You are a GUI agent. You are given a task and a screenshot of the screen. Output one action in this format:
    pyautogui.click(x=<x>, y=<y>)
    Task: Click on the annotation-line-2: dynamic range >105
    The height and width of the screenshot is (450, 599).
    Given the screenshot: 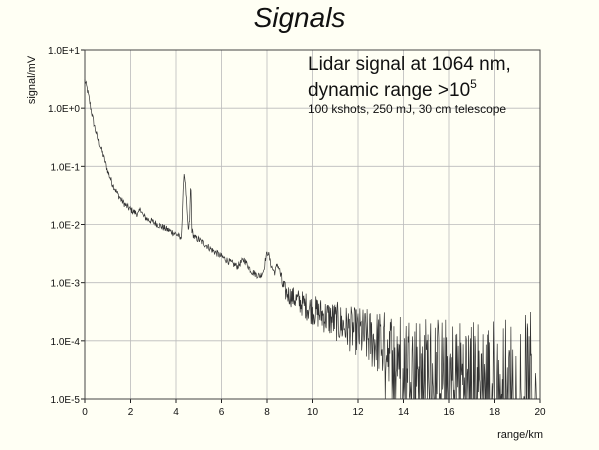 What is the action you would take?
    pyautogui.click(x=392, y=89)
    